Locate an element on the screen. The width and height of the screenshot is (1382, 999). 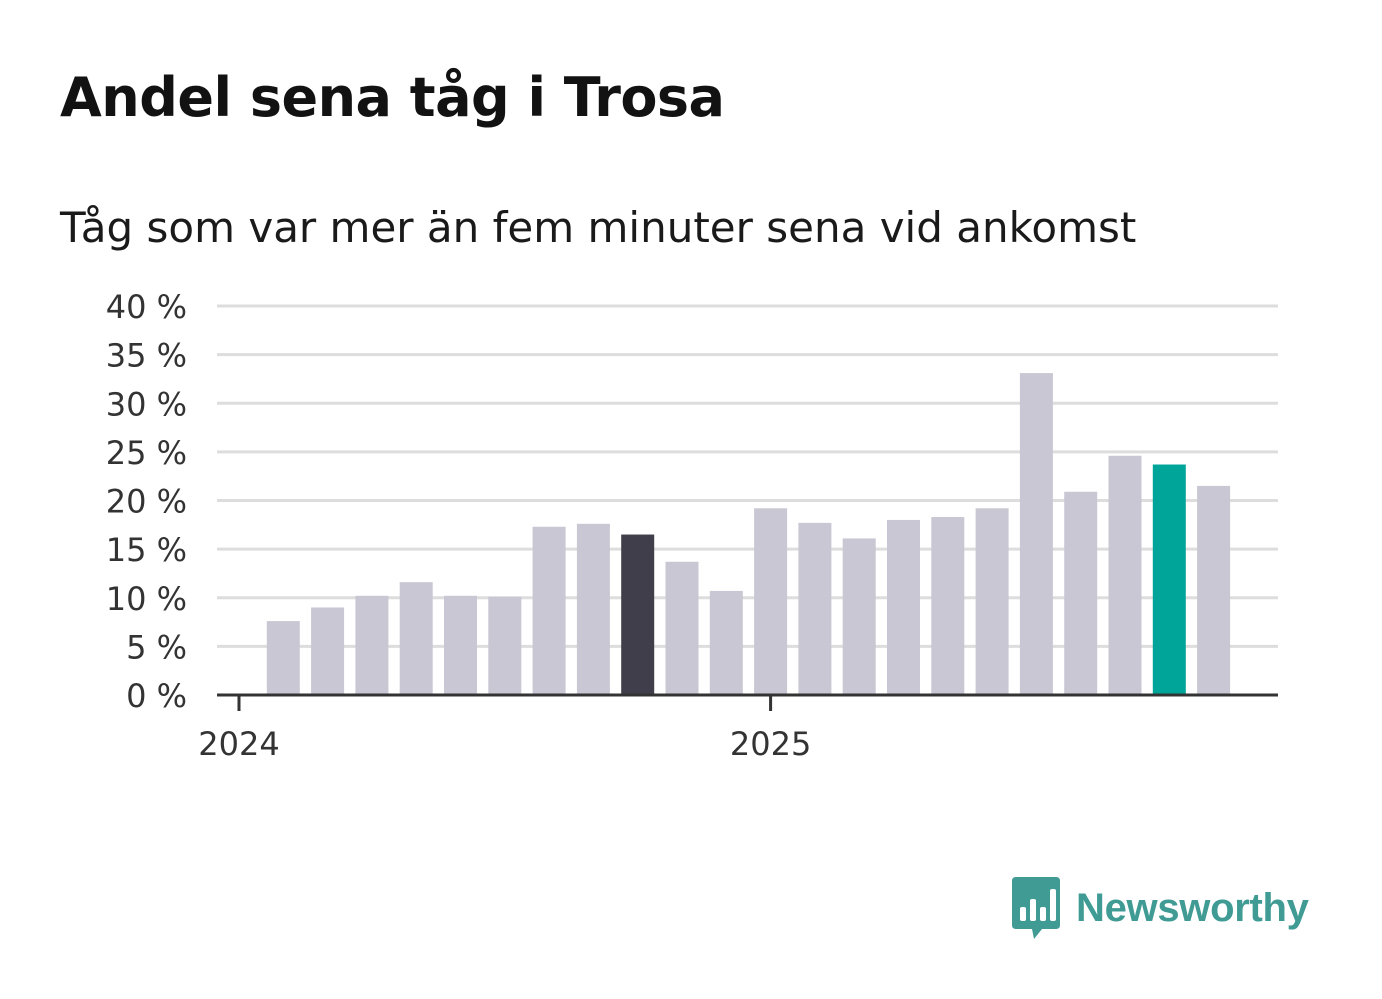
y-tick-label: 15 % is located at coordinates (146, 550).